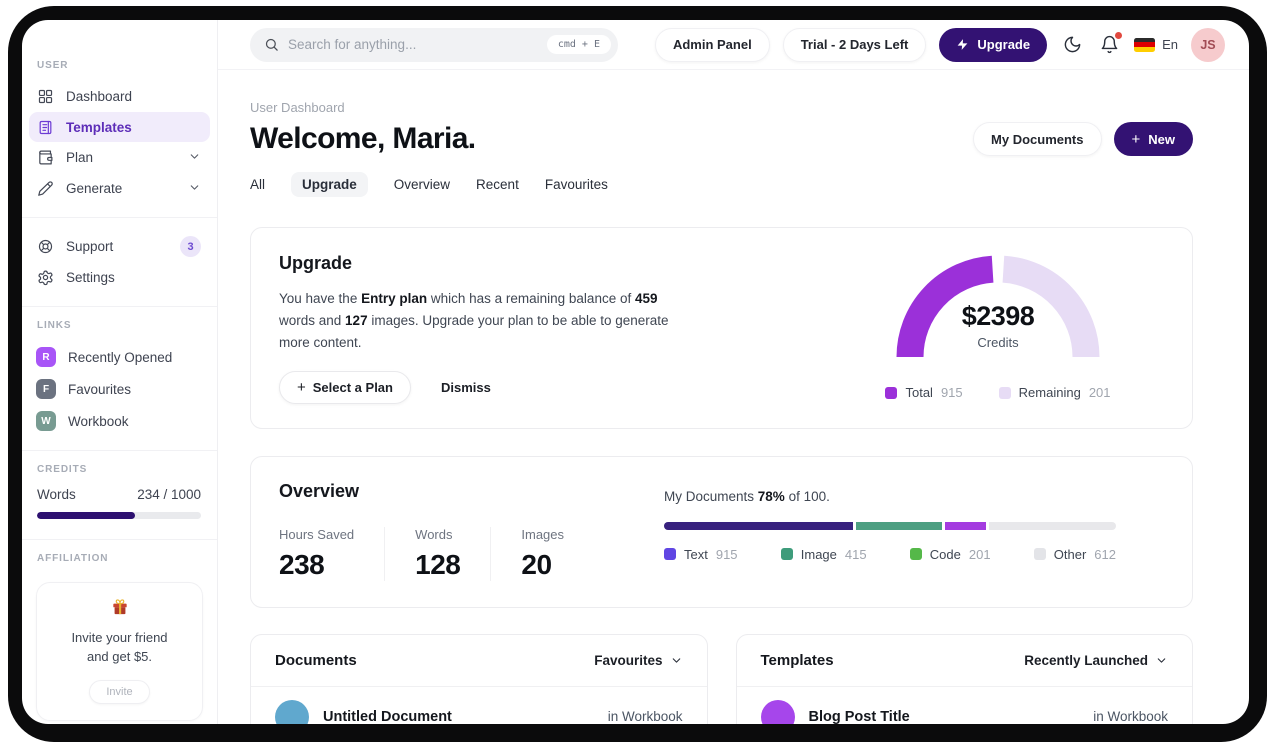  I want to click on document-list-item: Untitled Document in Workbook, so click(479, 705).